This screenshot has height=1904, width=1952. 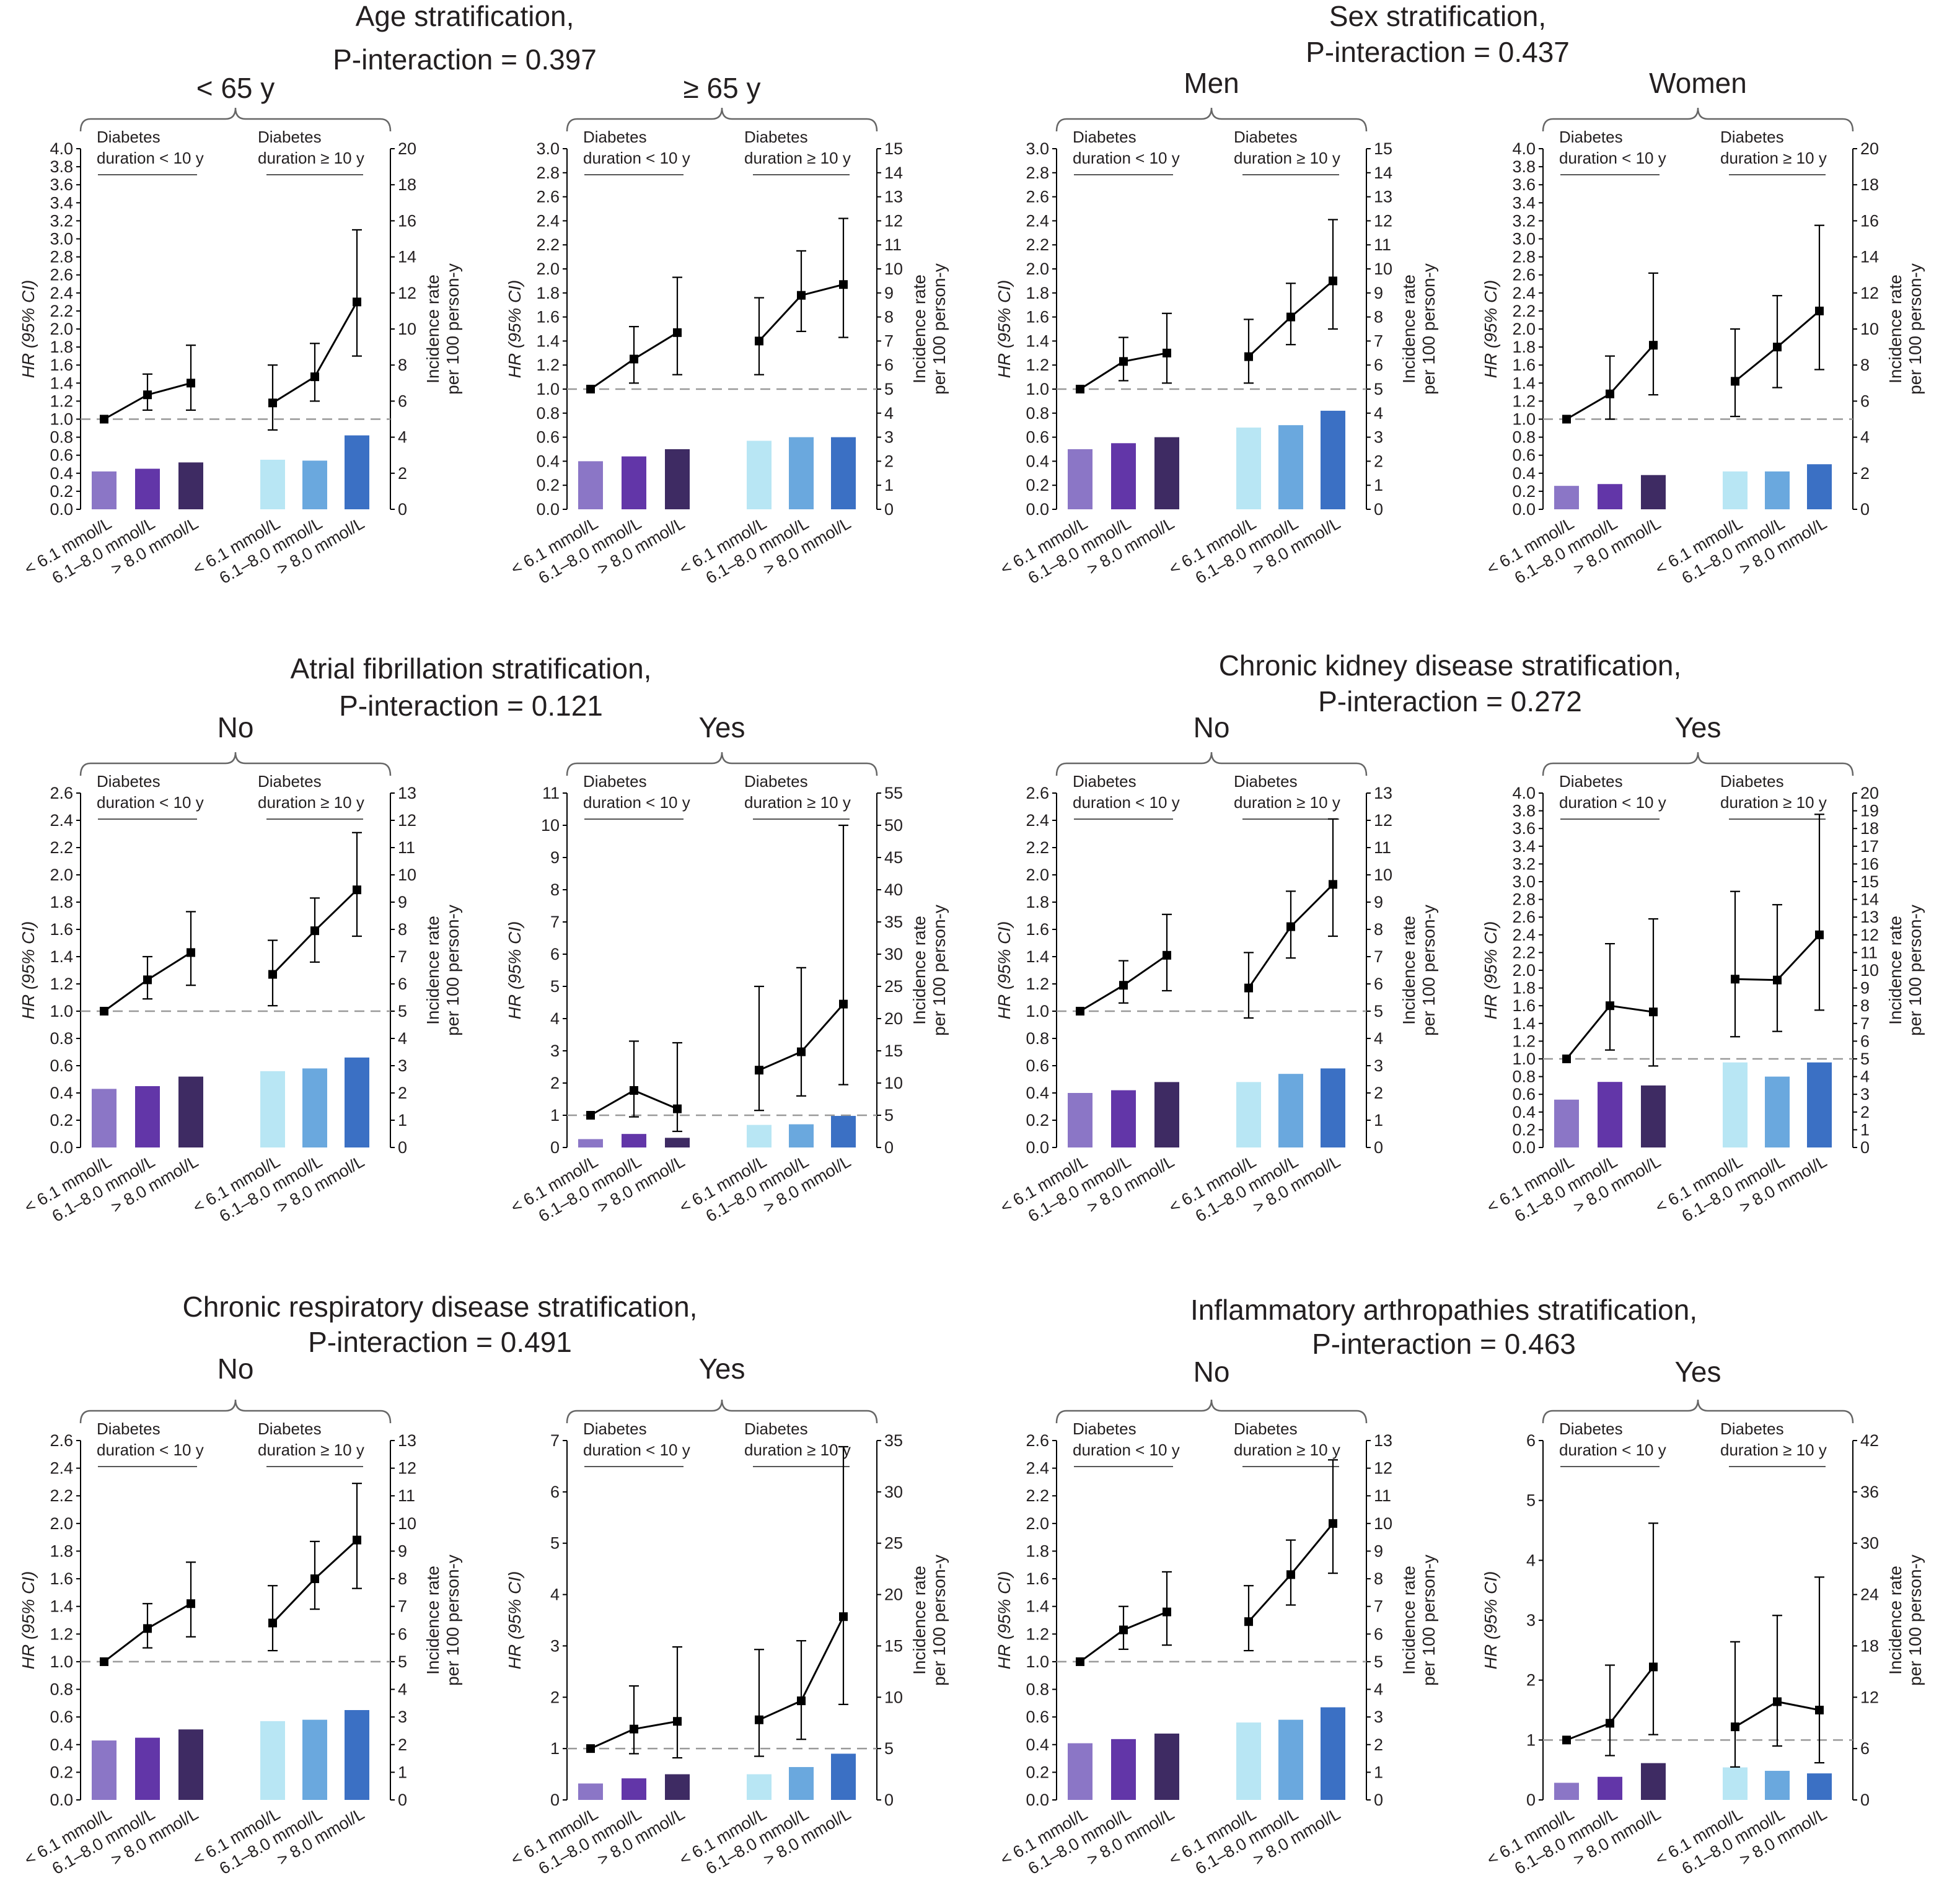 I want to click on hr-tick-label: 3.2, so click(x=1524, y=221).